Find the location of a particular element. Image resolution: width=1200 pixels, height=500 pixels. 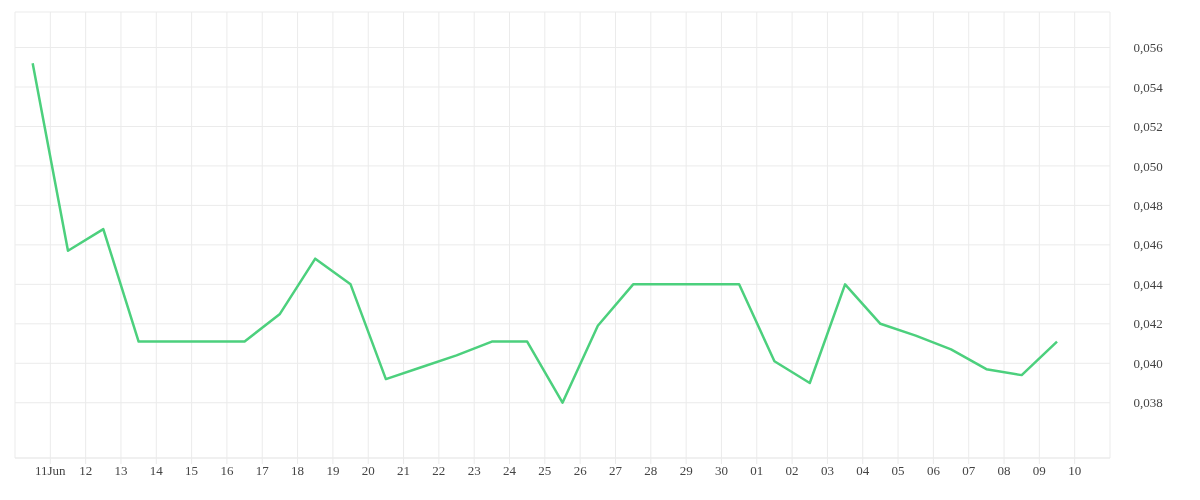

x-tick-label: 20 is located at coordinates (368, 471).